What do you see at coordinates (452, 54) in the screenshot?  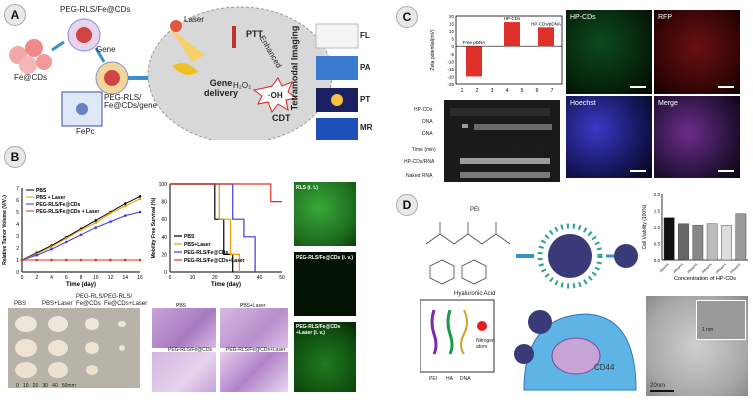 I see `y-tick-label: -5` at bounding box center [452, 54].